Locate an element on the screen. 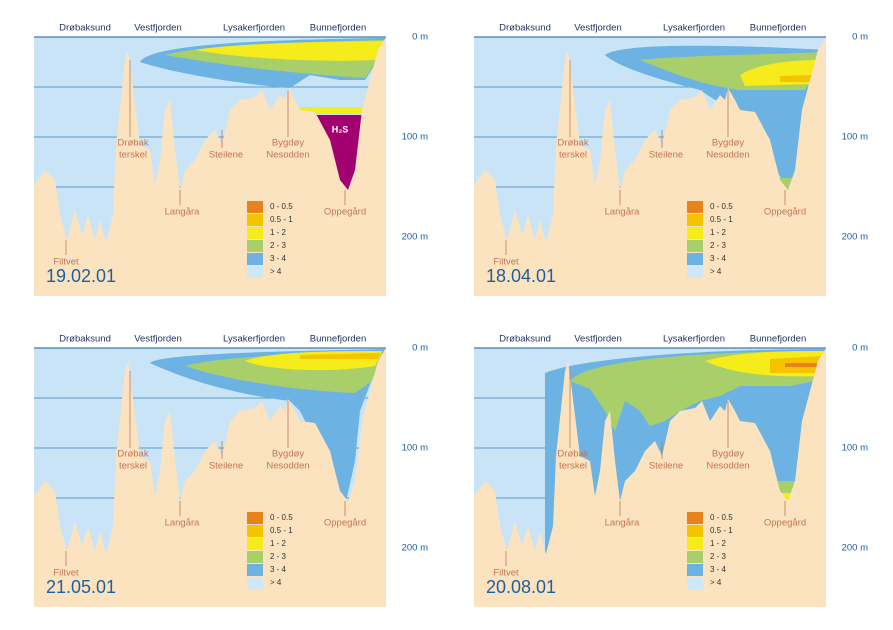 The width and height of the screenshot is (893, 630). date-label: 20.08.01 is located at coordinates (521, 587).